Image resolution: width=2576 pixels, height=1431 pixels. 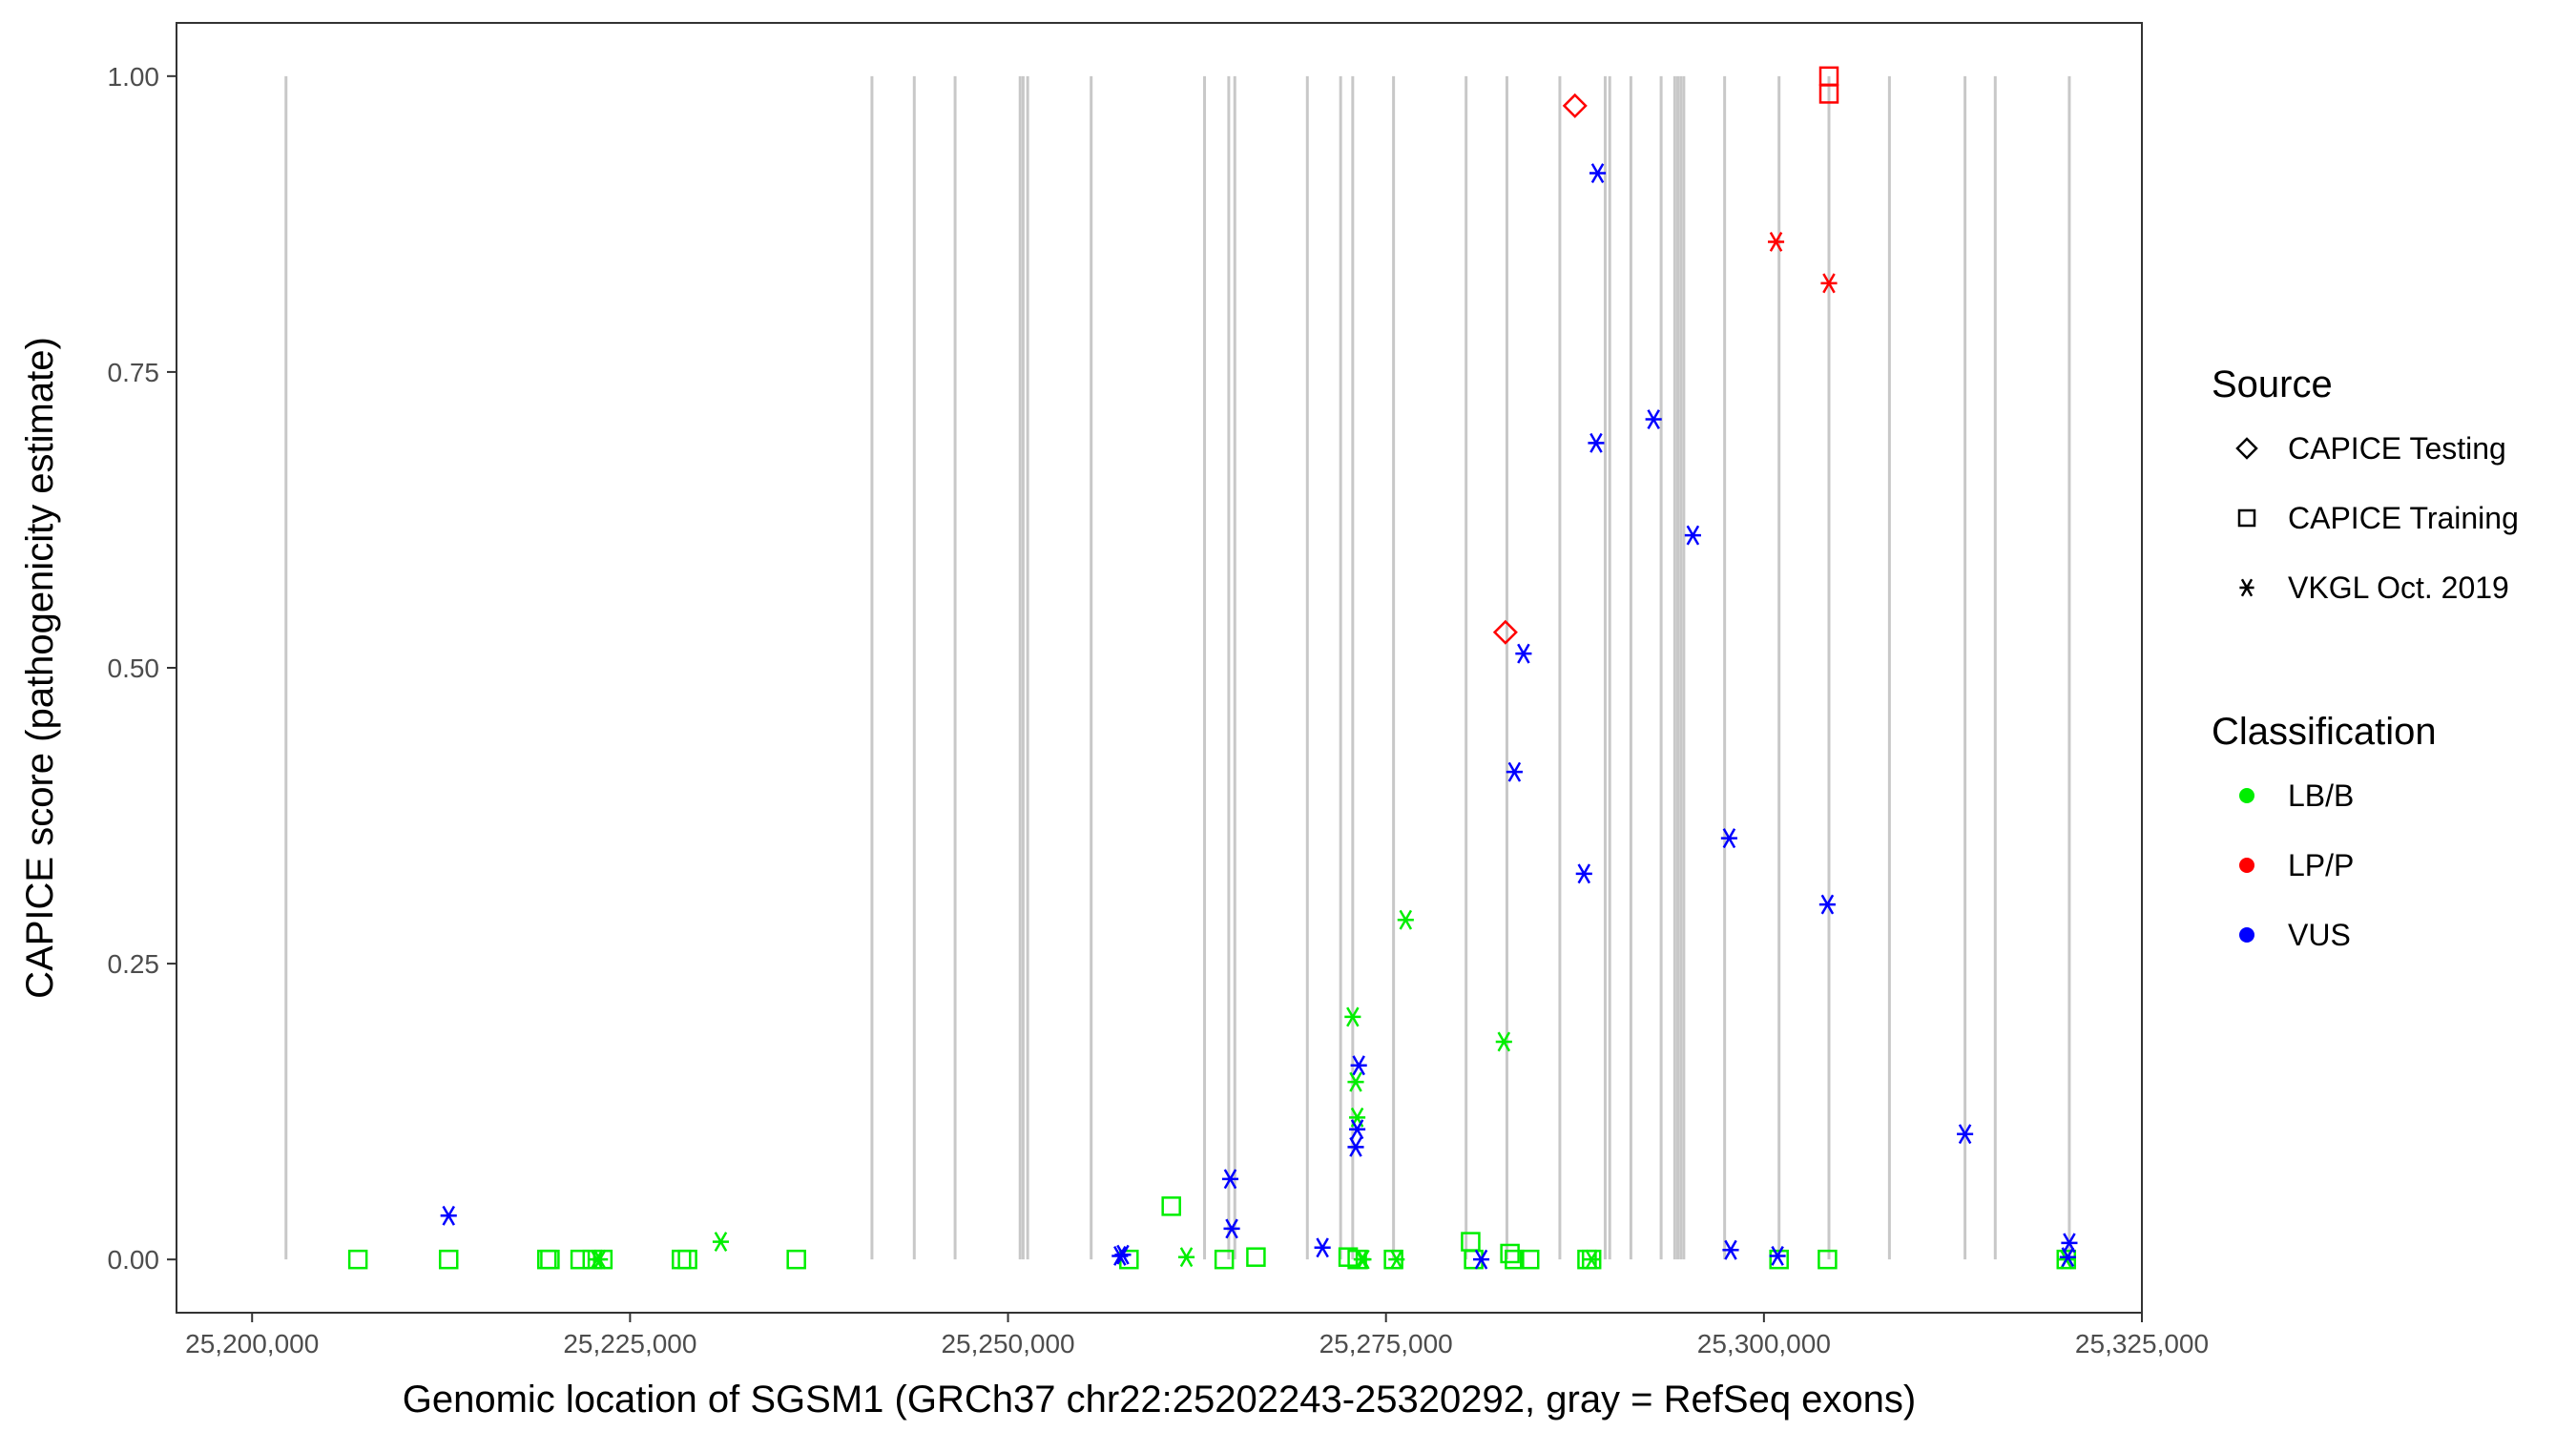 What do you see at coordinates (2403, 518) in the screenshot?
I see `legend-source-label: CAPICE Training` at bounding box center [2403, 518].